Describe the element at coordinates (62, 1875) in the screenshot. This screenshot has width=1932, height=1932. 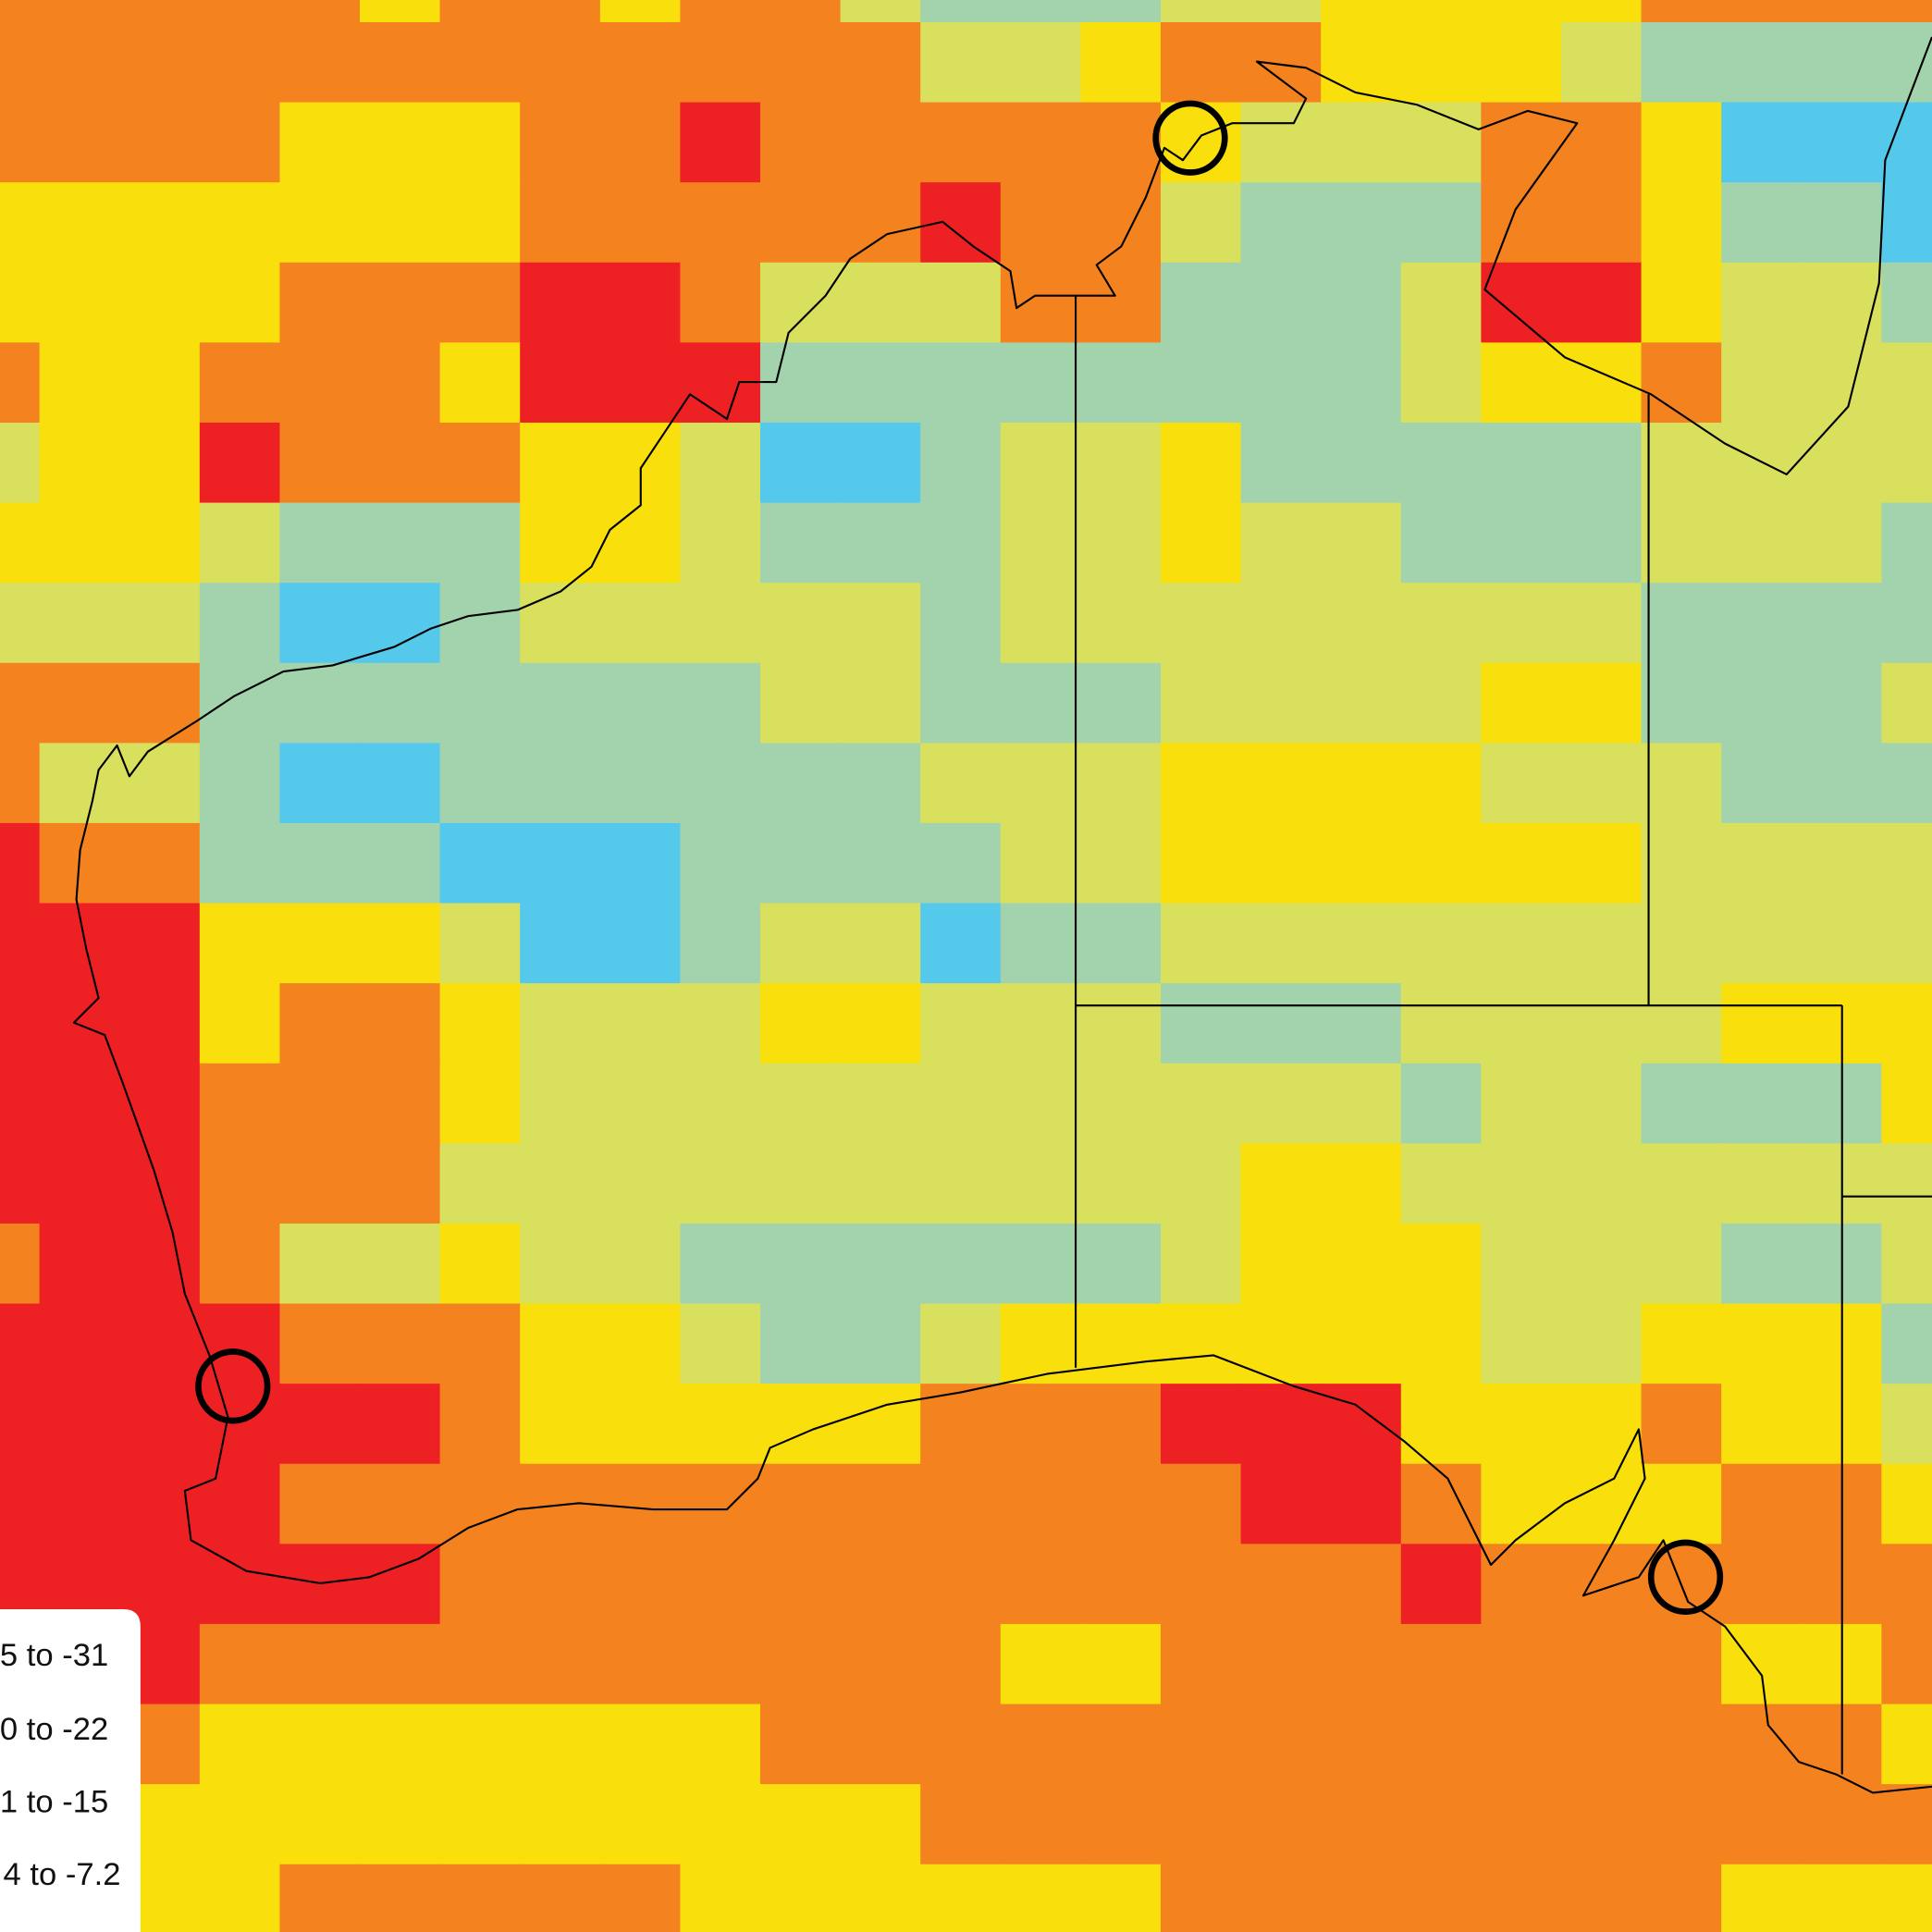
I see `legend-label: 4 to -7.2` at that location.